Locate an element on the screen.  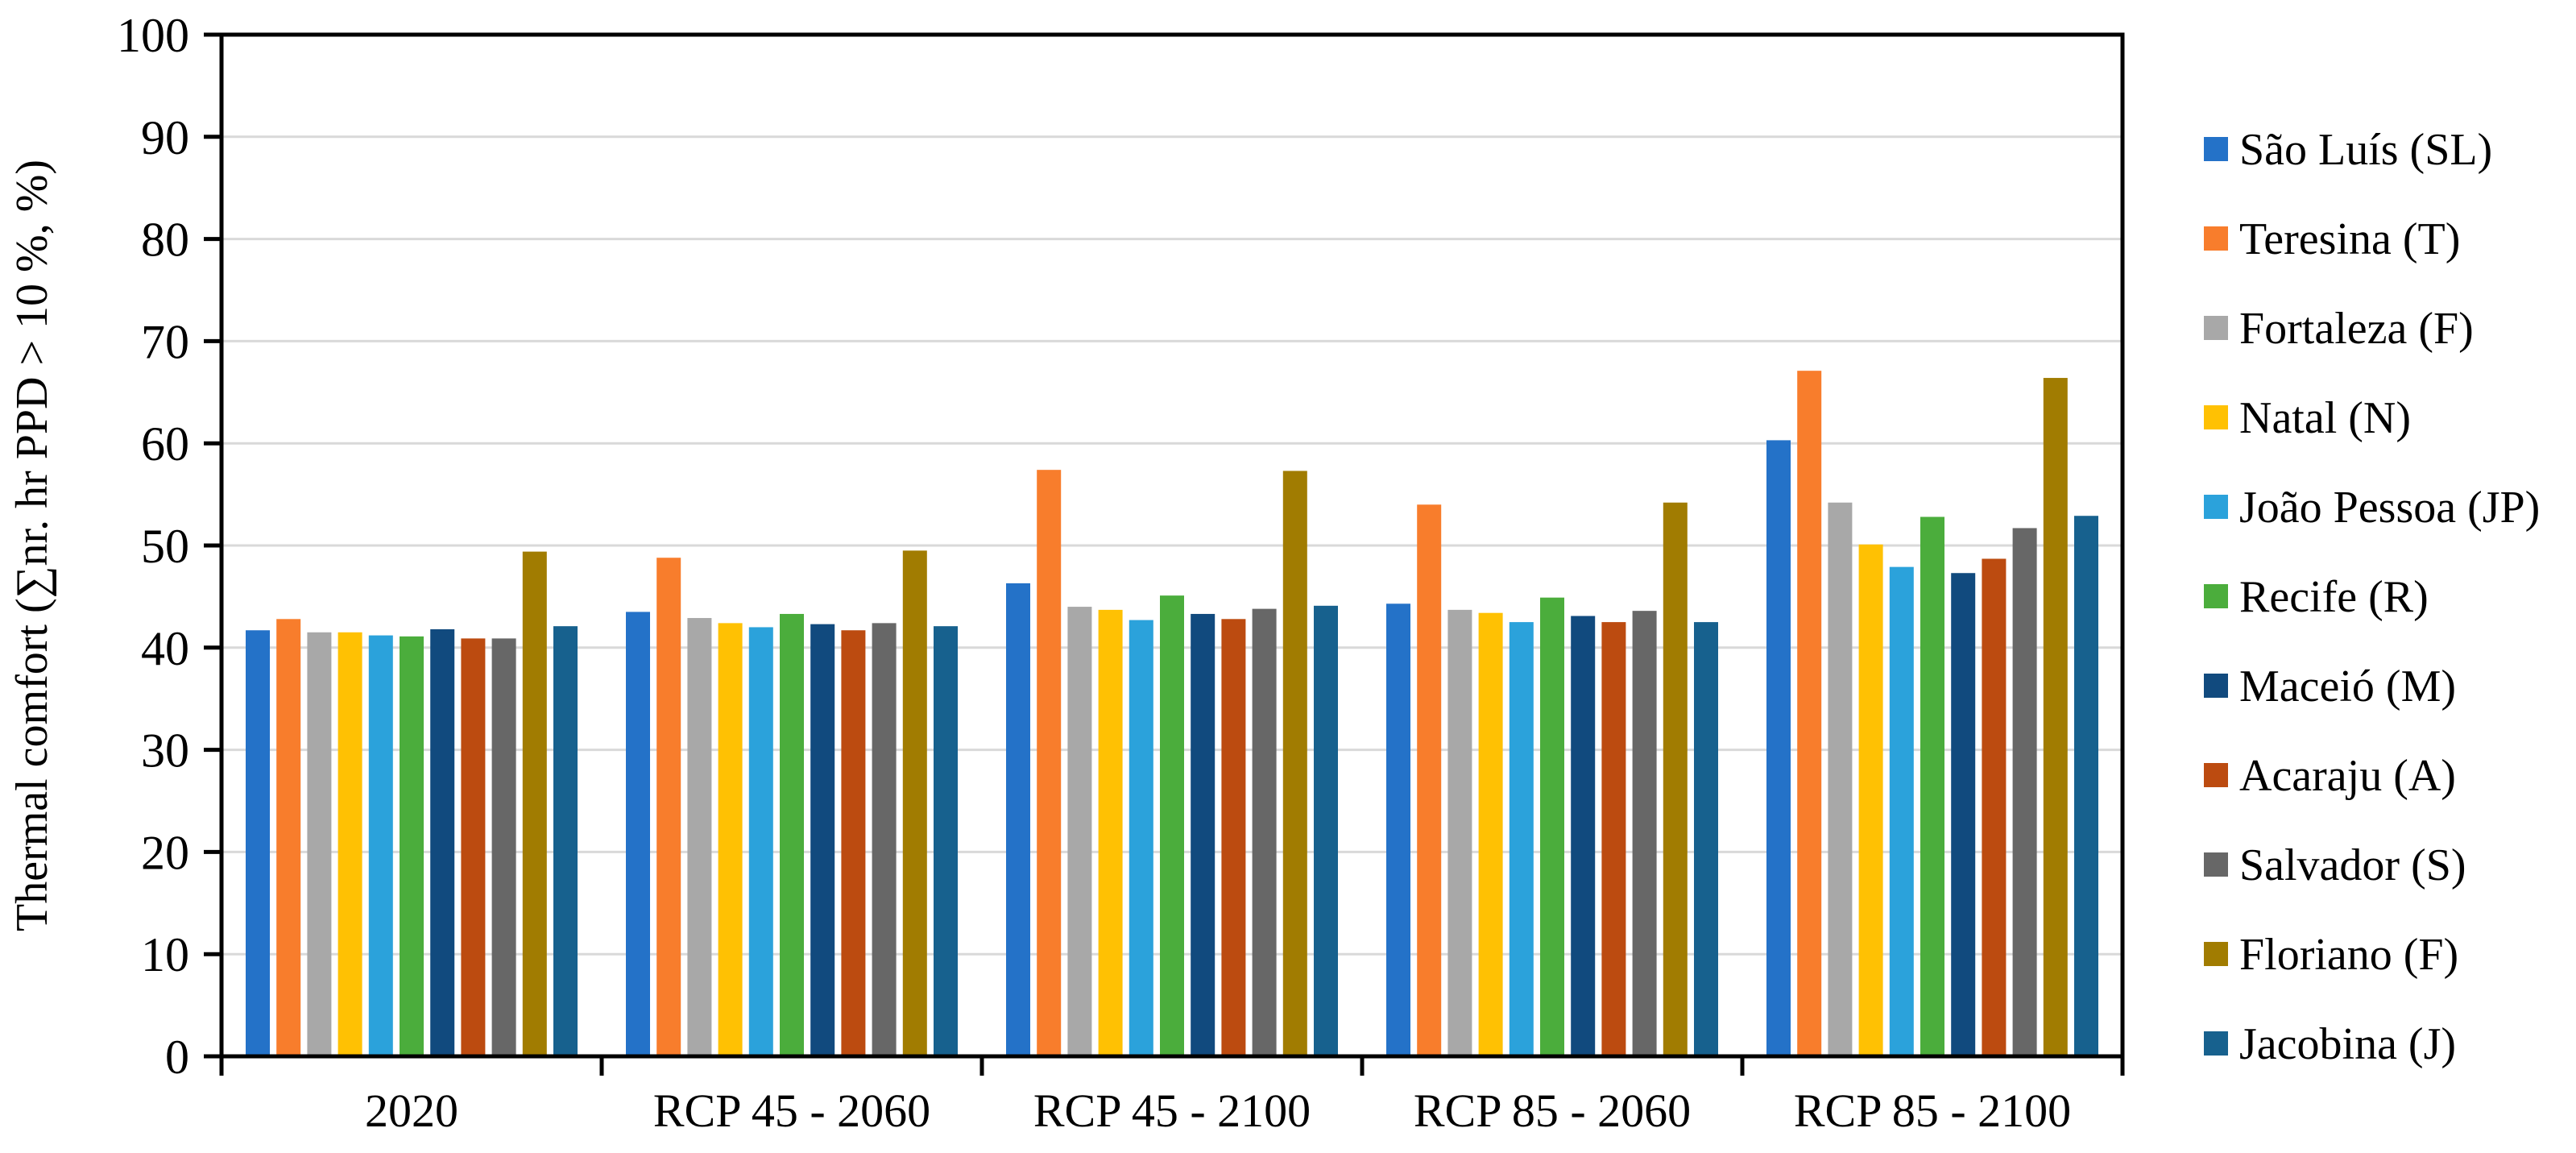
y-tick-label: 10 is located at coordinates (165, 954).